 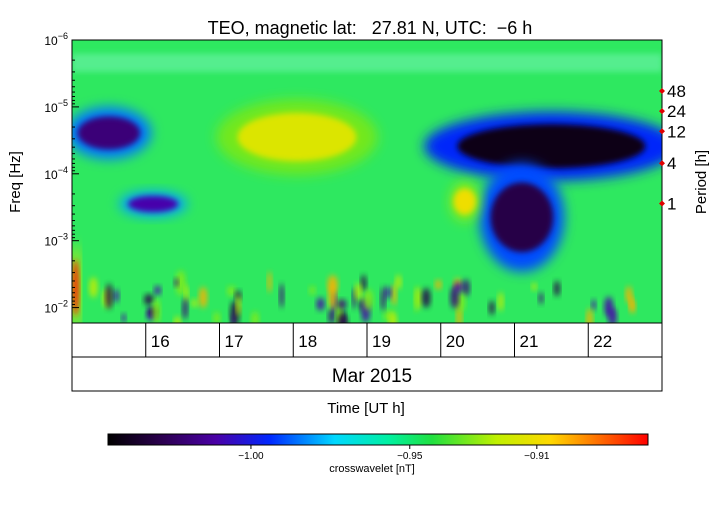 I want to click on day-label: 18, so click(x=307, y=341).